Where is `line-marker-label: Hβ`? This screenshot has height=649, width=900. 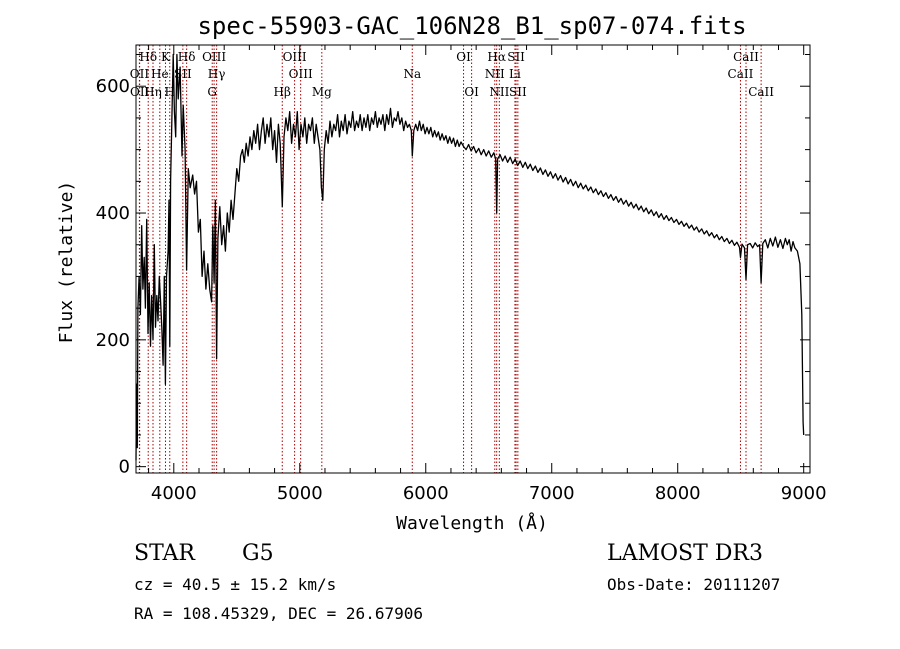
line-marker-label: Hβ is located at coordinates (282, 92).